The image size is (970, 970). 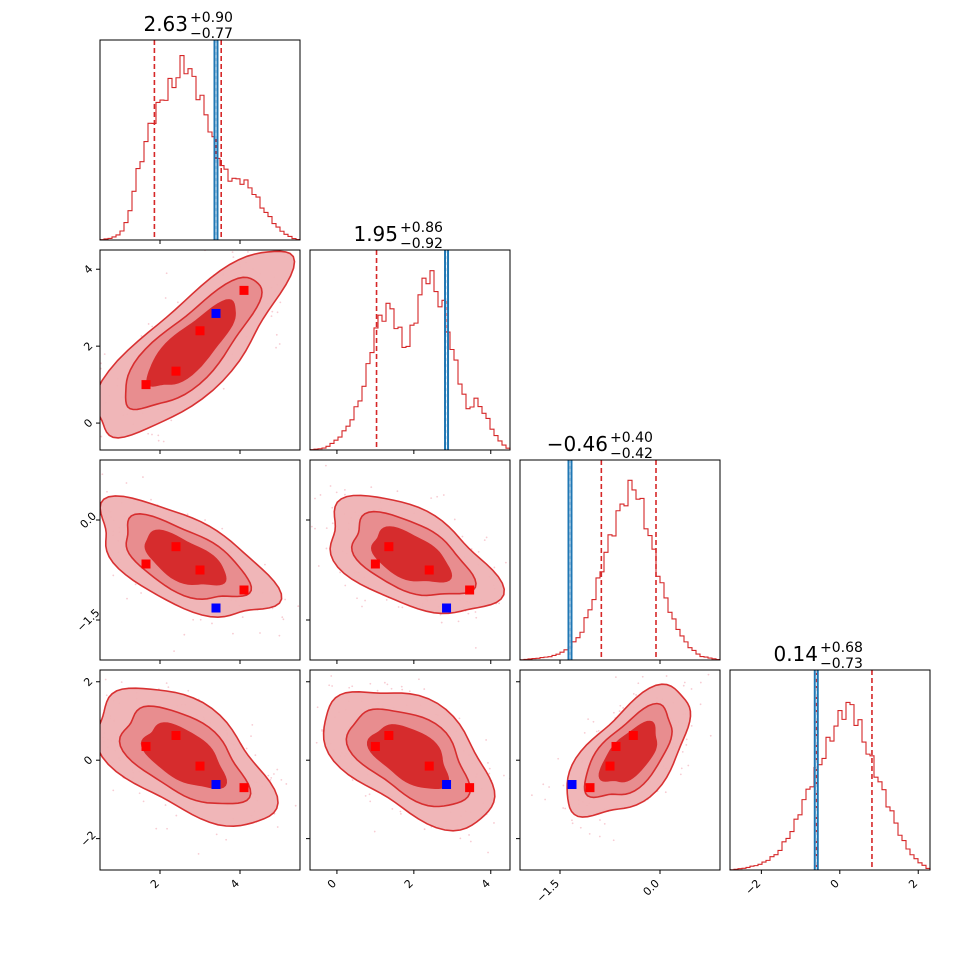 I want to click on diag-panel-0: 2.63 +0.90−0.77, so click(x=200, y=127).